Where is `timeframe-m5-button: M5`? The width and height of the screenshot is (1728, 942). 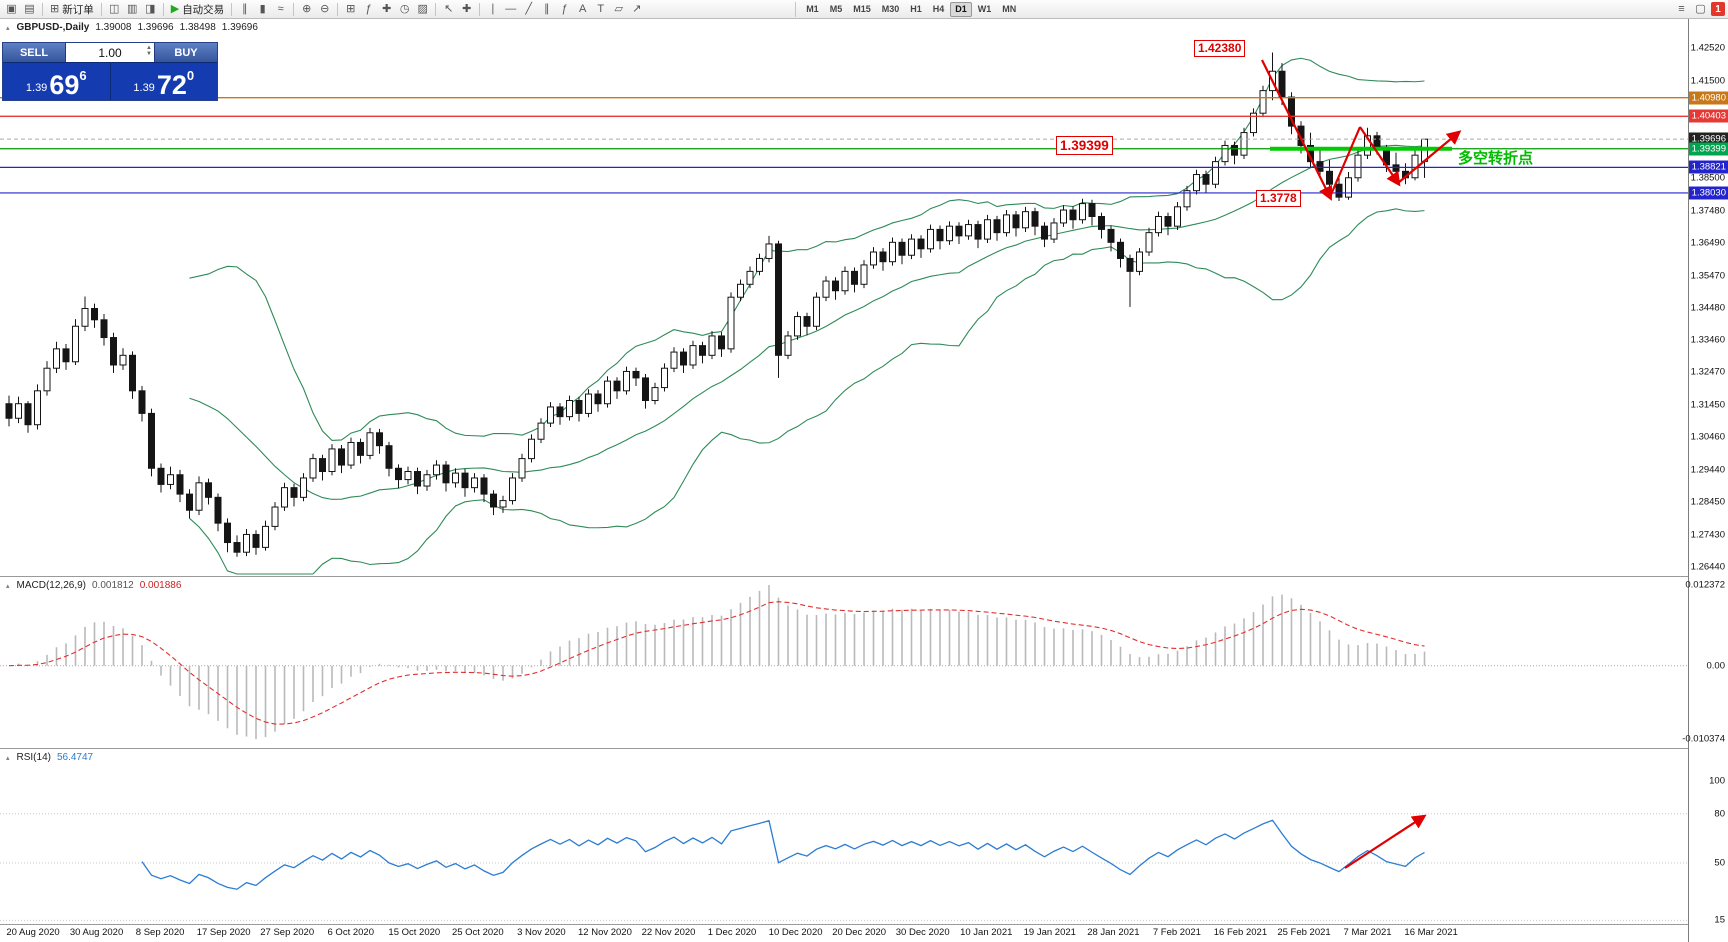
timeframe-m5-button: M5 is located at coordinates (836, 9).